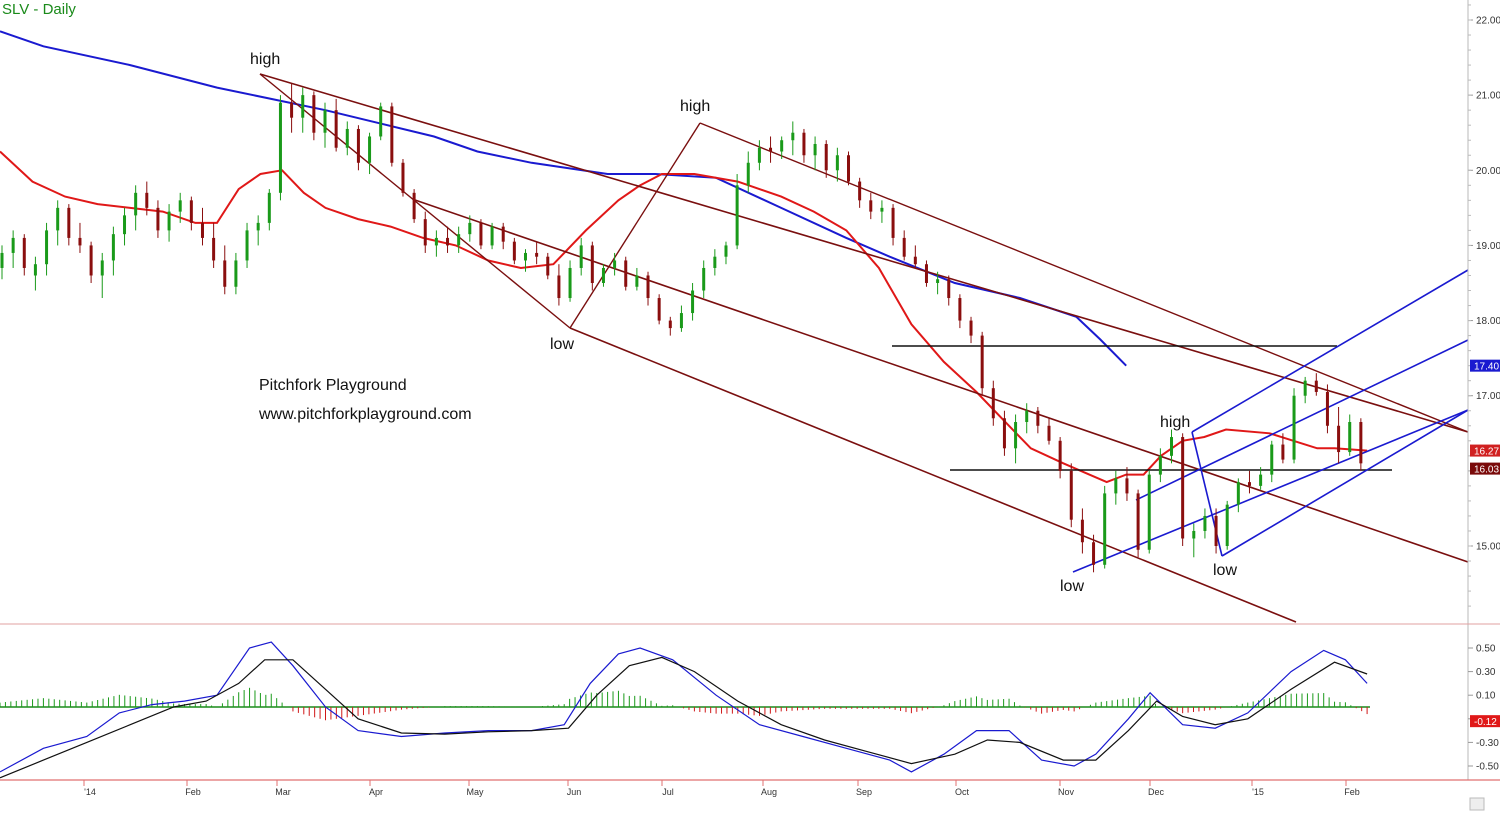 Image resolution: width=1500 pixels, height=818 pixels. Describe the element at coordinates (1258, 792) in the screenshot. I see `x-tick-label: '15` at that location.